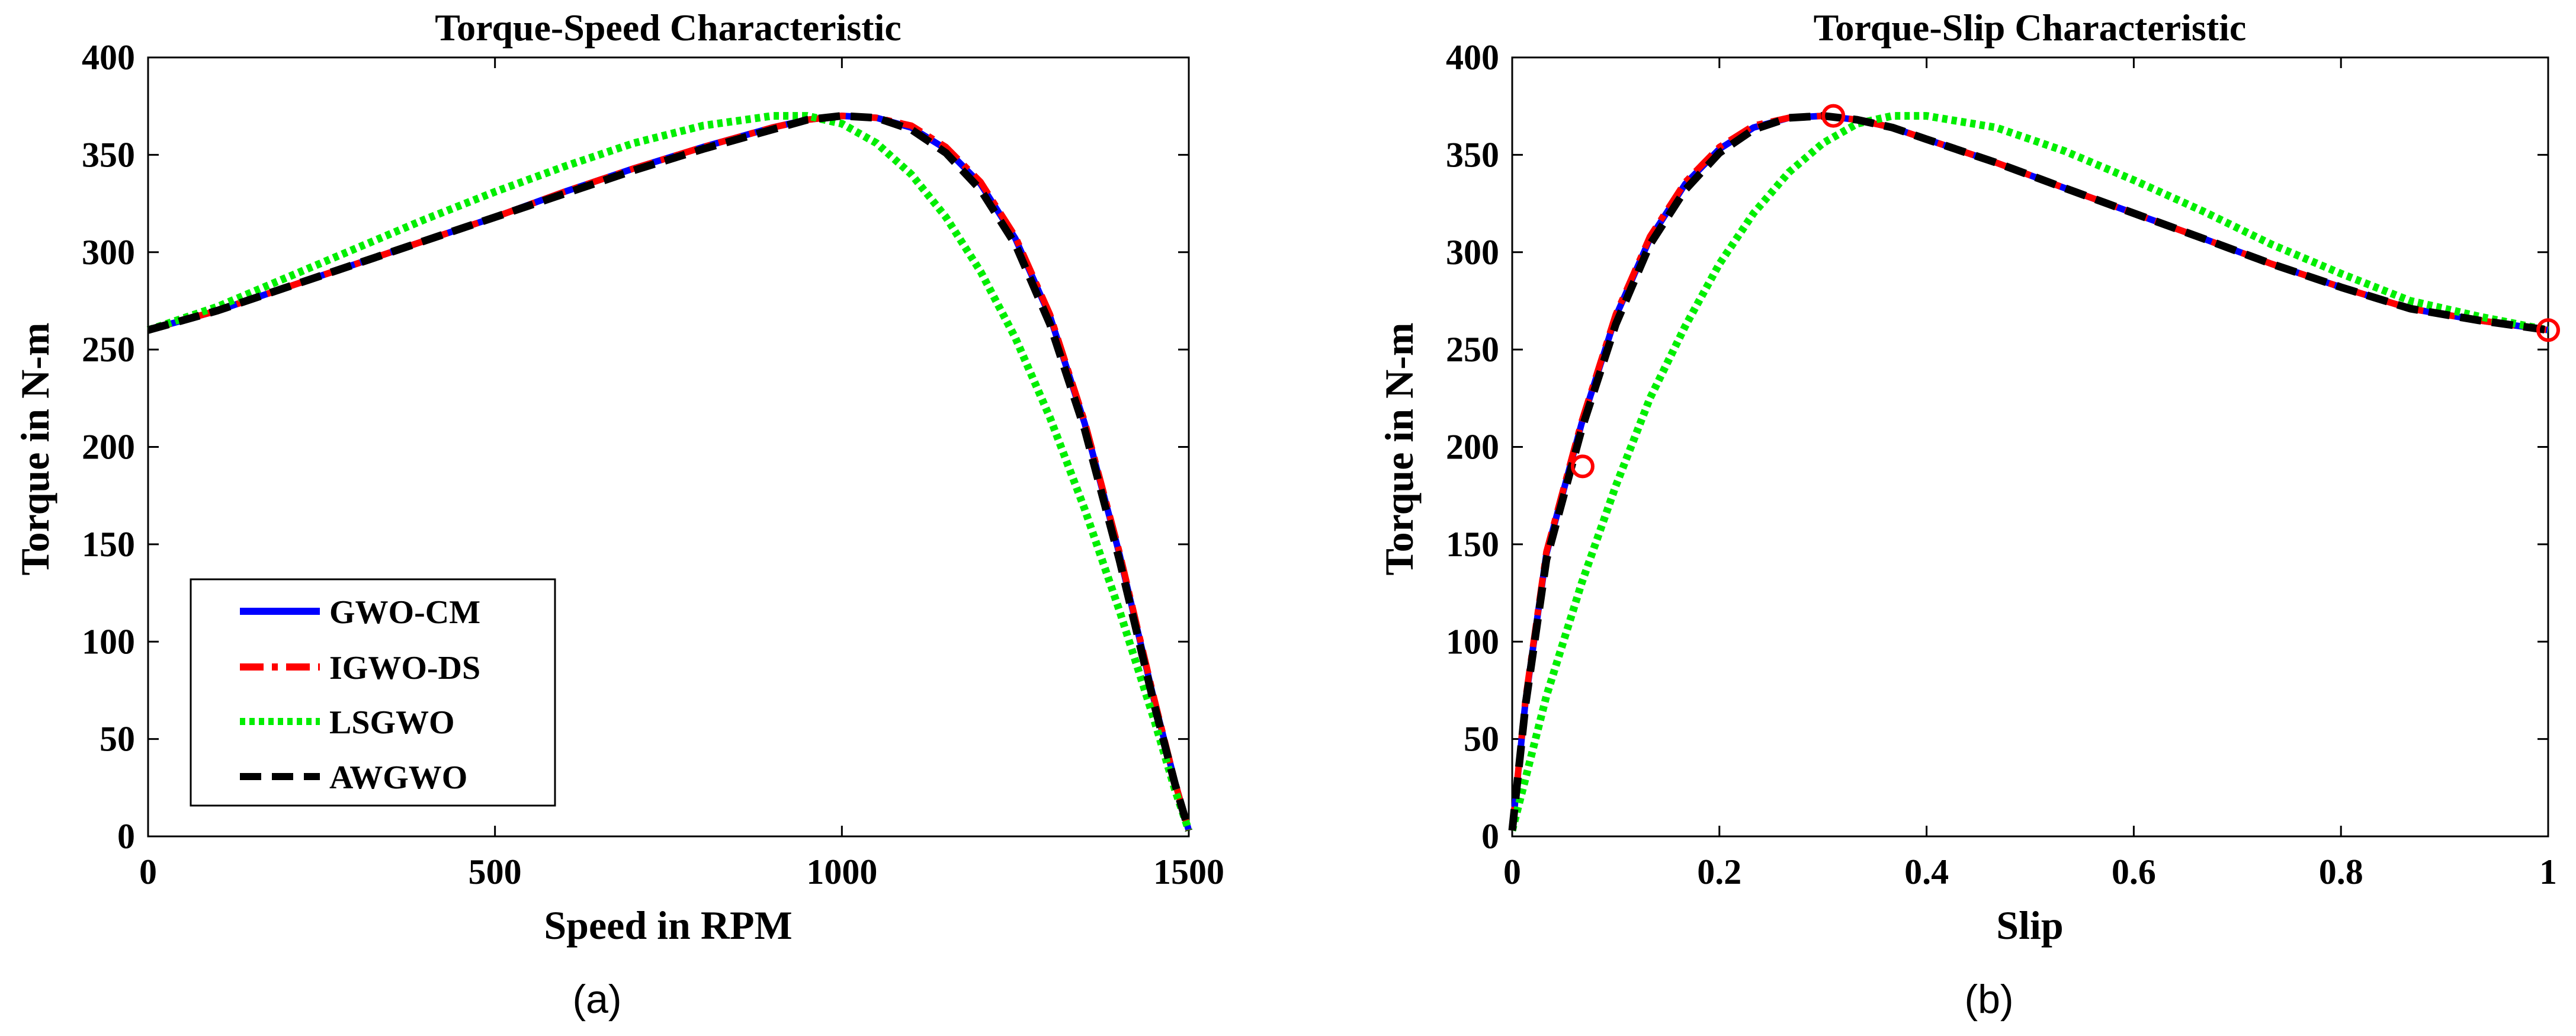 The height and width of the screenshot is (1036, 2576). I want to click on x-axis-label: Slip, so click(2029, 925).